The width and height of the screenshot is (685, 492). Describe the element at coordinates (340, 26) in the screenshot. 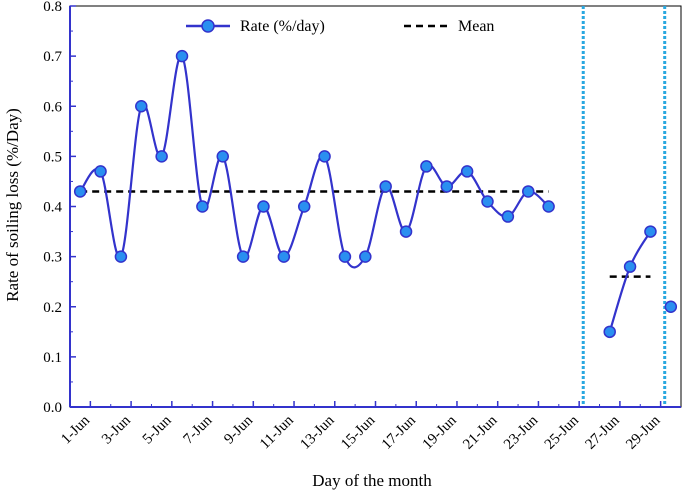

I see `legend: Rate (%/day) Mean` at that location.